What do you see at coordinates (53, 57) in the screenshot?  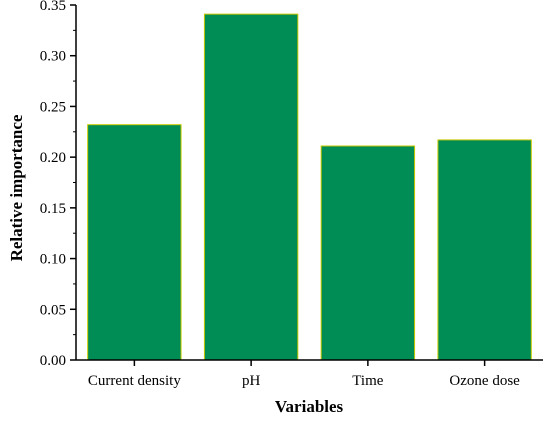 I see `y-tick-label: 0.30` at bounding box center [53, 57].